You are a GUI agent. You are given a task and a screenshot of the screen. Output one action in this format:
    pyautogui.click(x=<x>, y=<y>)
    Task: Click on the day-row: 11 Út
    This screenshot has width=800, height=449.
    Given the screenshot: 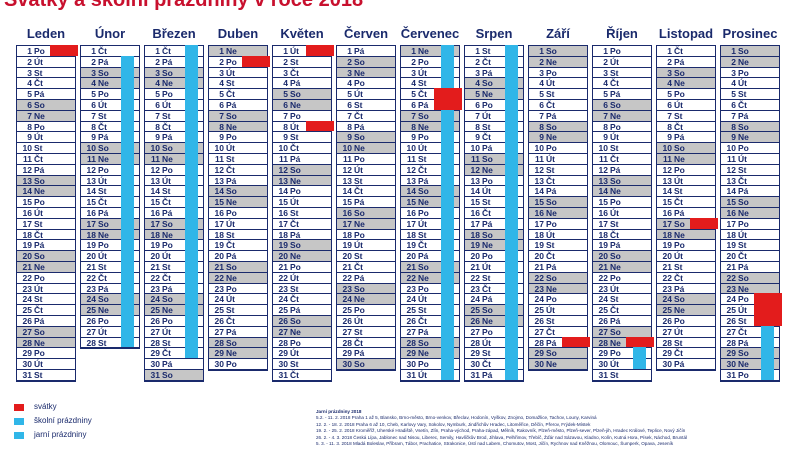 What is the action you would take?
    pyautogui.click(x=558, y=159)
    